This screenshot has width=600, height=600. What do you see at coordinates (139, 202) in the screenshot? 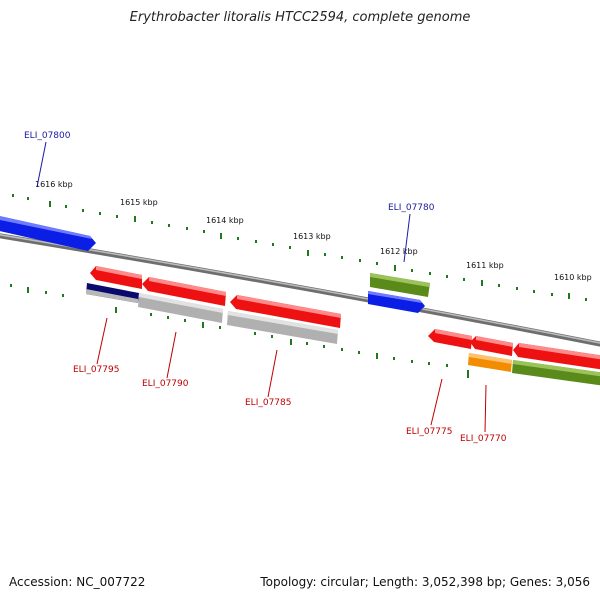
I see `scale-label-1615: 1615 kbp` at bounding box center [139, 202].